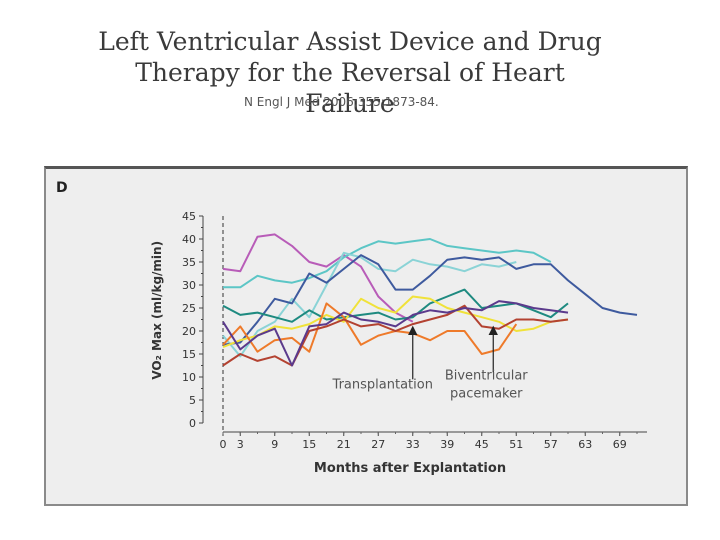 The image size is (720, 540). Describe the element at coordinates (189, 239) in the screenshot. I see `y-tick-label: 40` at that location.